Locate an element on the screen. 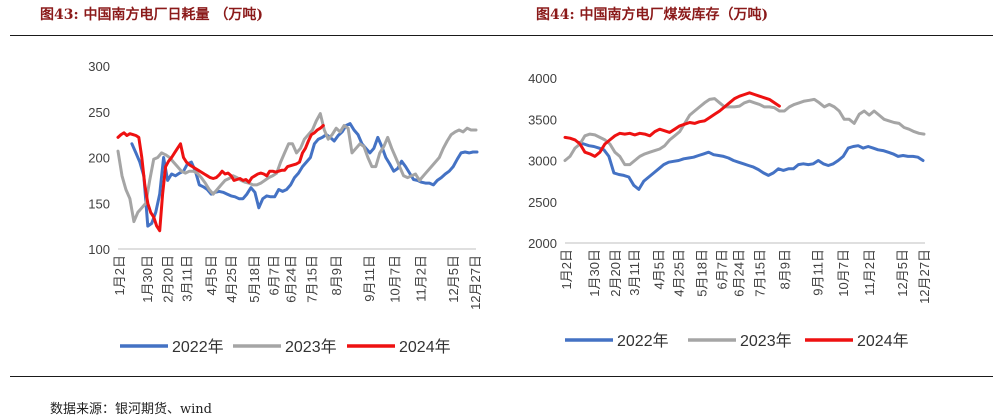  y-tick-label: 150 is located at coordinates (99, 203).